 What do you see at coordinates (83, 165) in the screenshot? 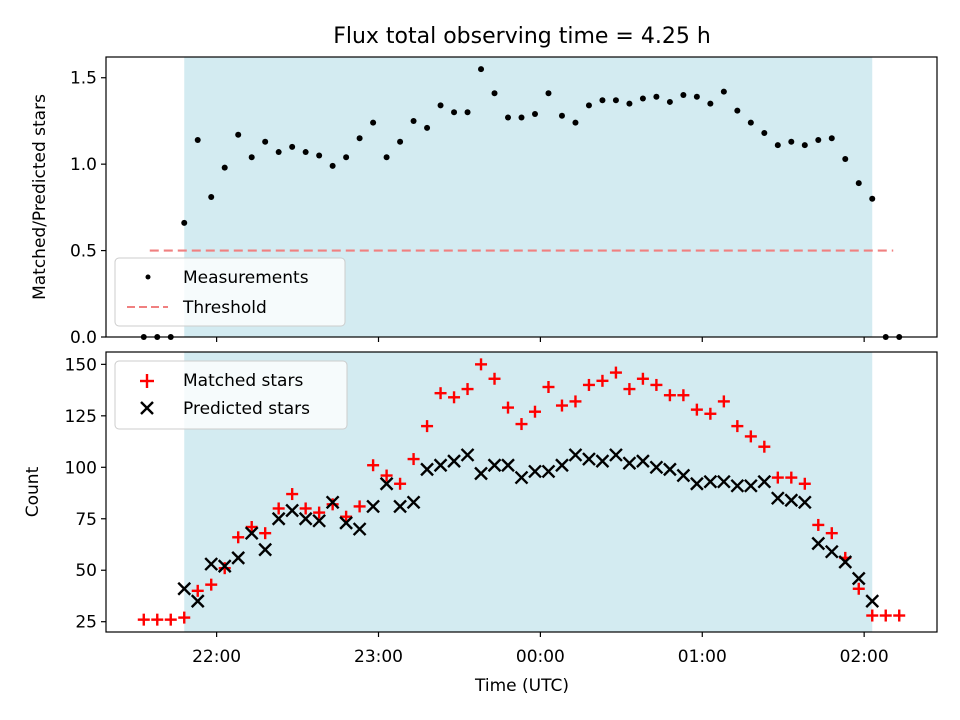
I see `y-tick-label: 1.0` at bounding box center [83, 165].